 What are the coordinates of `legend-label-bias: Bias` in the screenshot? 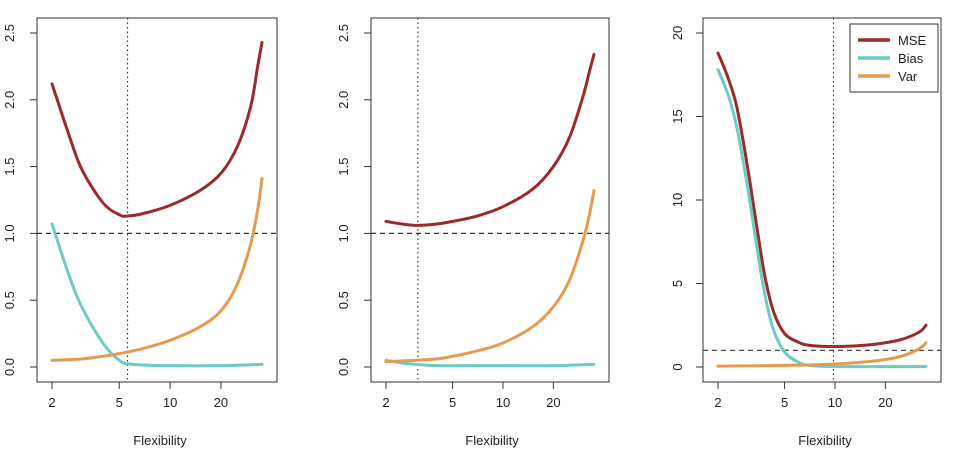 It's located at (911, 58).